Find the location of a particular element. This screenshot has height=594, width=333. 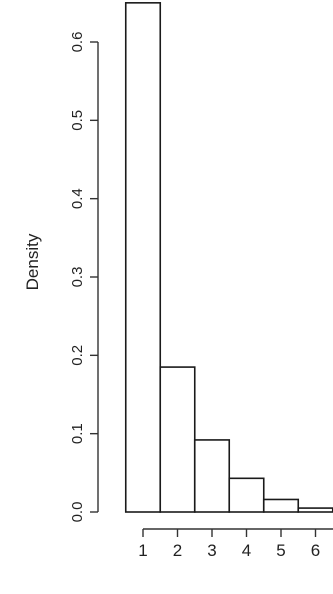

x-axis: 1 2 3 4 5 6 is located at coordinates (235, 544).